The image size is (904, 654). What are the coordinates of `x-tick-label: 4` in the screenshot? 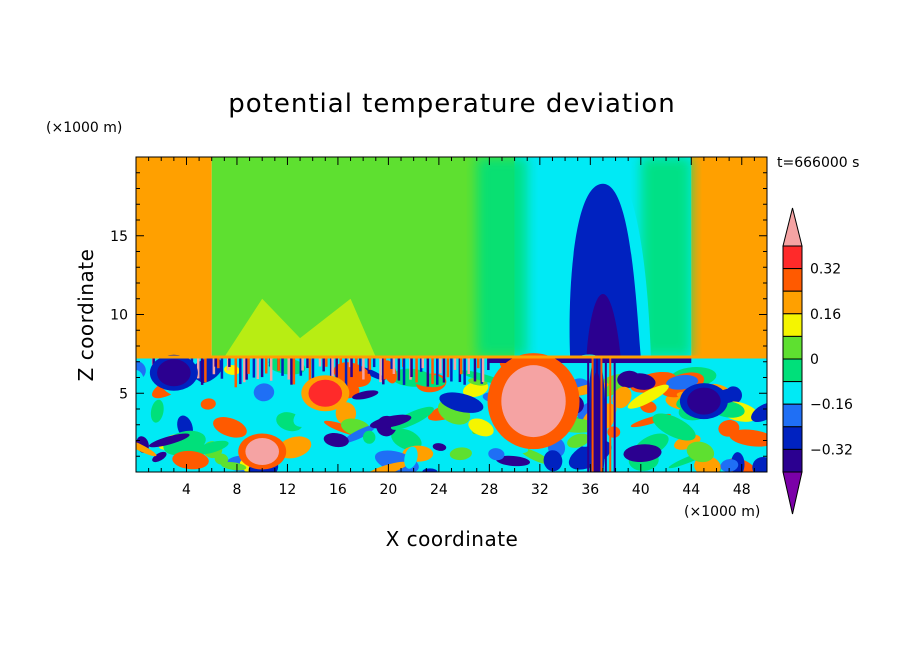 It's located at (186, 490).